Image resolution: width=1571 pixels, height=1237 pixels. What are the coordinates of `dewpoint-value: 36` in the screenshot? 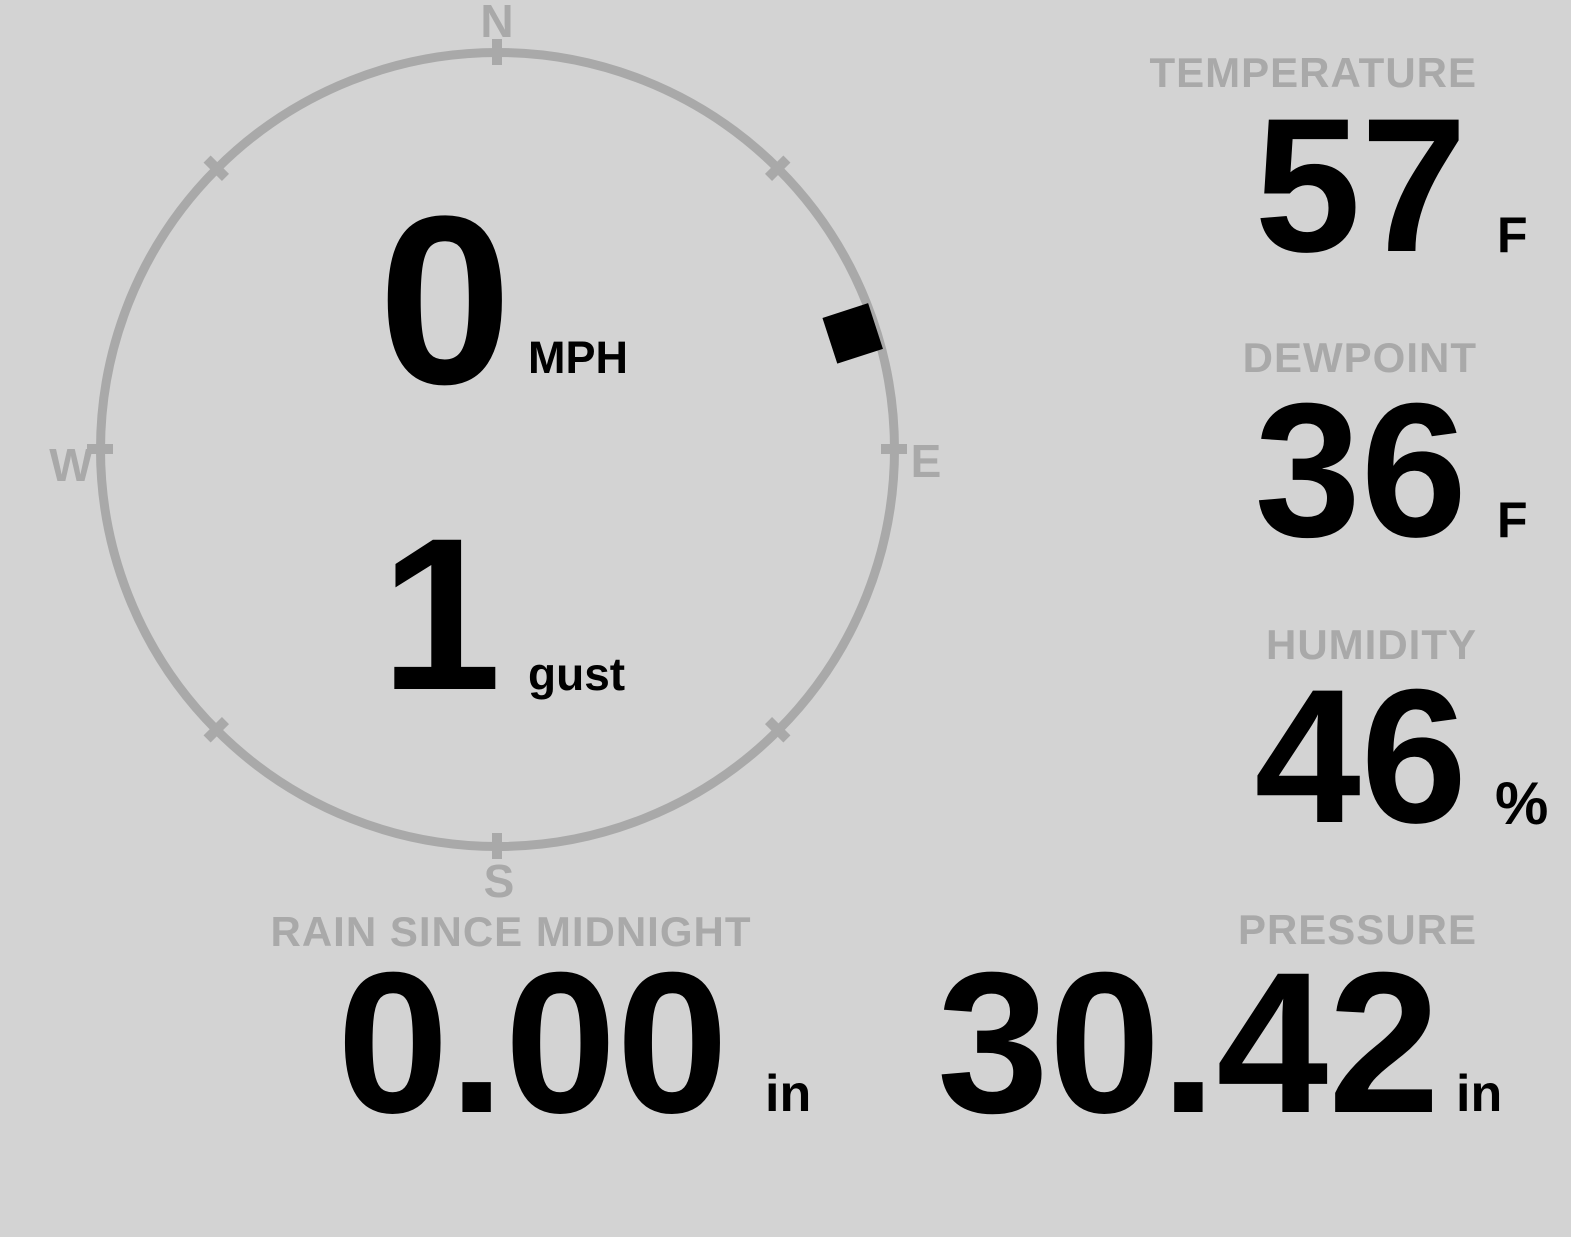 It's located at (1360, 470).